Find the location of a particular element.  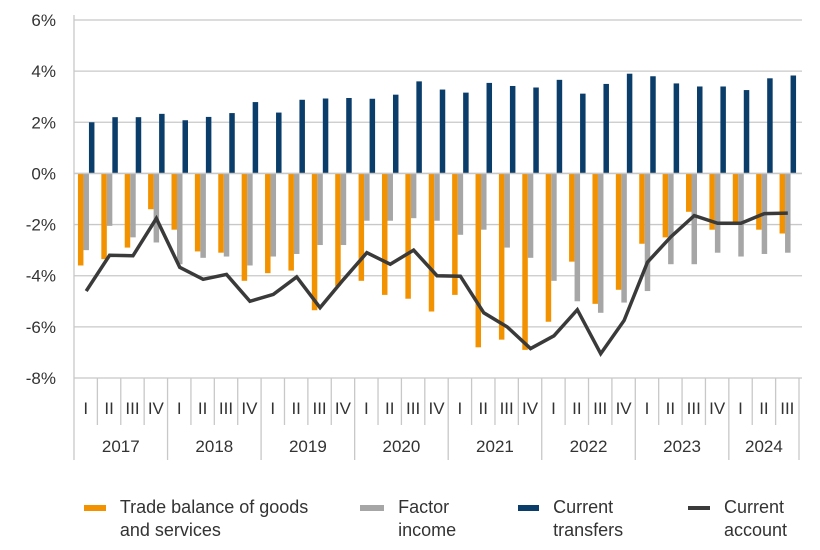

y-tick-label: 0% is located at coordinates (43, 173).